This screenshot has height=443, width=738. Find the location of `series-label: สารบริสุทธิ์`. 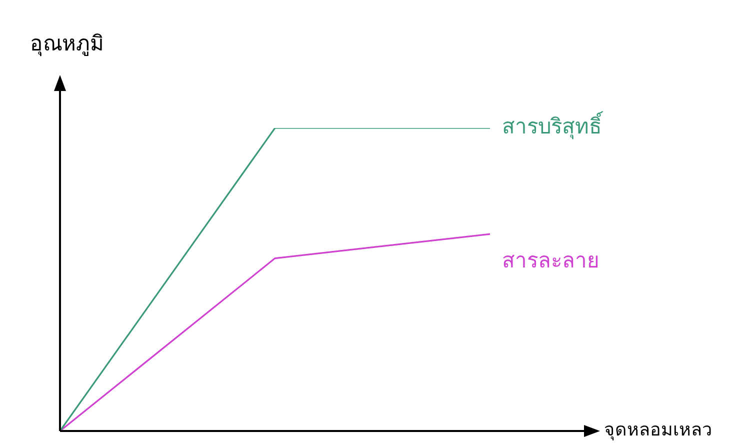

series-label: สารบริสุทธิ์ is located at coordinates (553, 125).